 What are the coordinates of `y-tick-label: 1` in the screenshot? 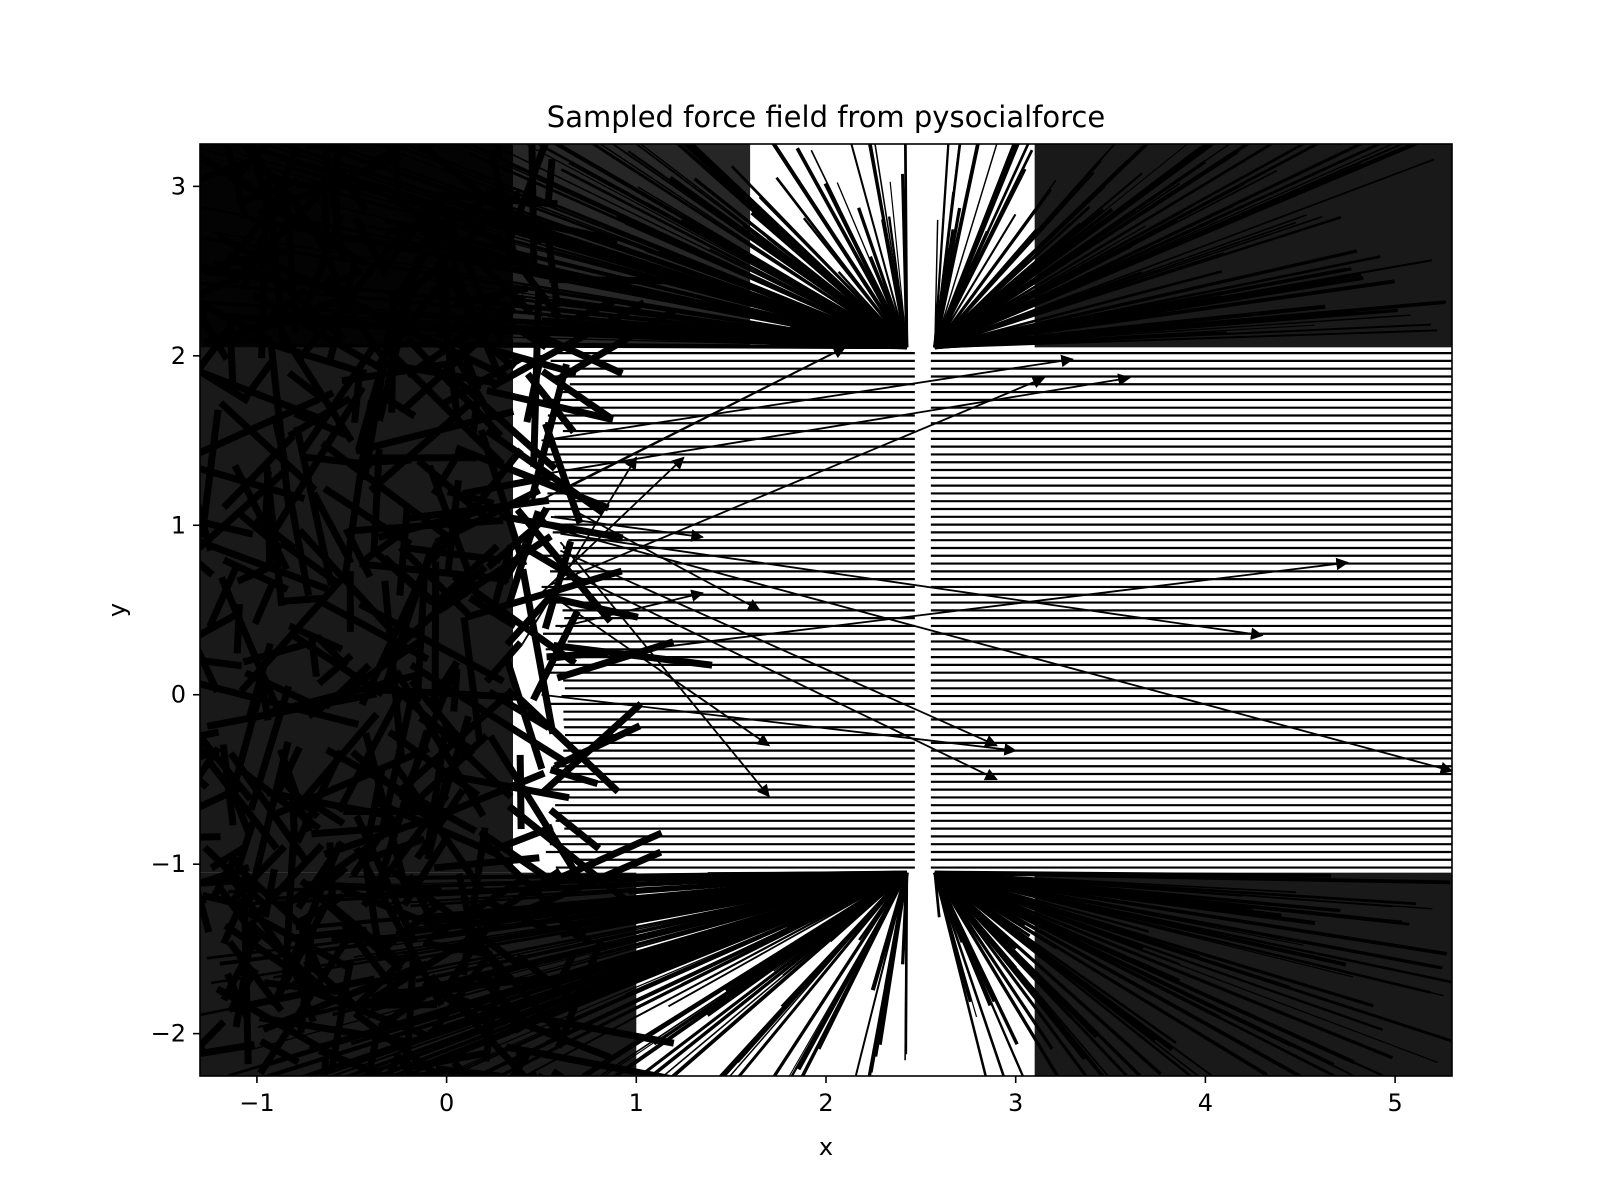 It's located at (178, 525).